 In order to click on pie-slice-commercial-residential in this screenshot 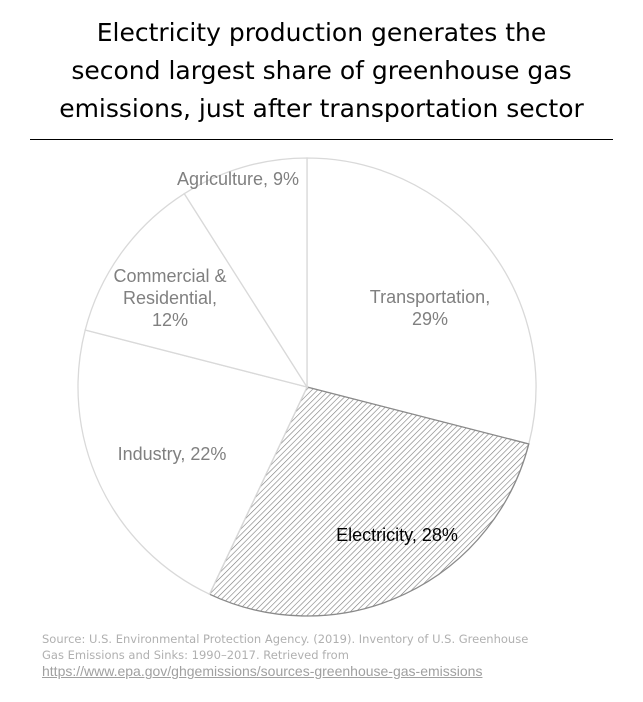, I will do `click(196, 290)`.